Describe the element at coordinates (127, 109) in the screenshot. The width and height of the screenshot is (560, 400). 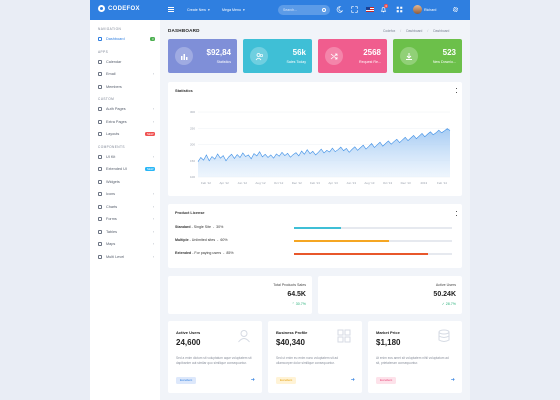
I see `sidebar-item: Auth Pages ›` at that location.